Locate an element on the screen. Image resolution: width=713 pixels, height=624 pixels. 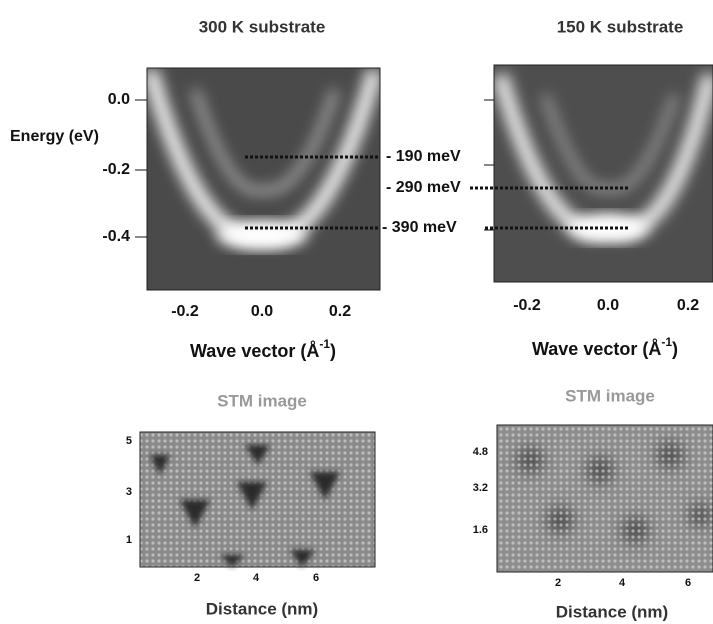
y-tick-label: 3.2 is located at coordinates (480, 488).